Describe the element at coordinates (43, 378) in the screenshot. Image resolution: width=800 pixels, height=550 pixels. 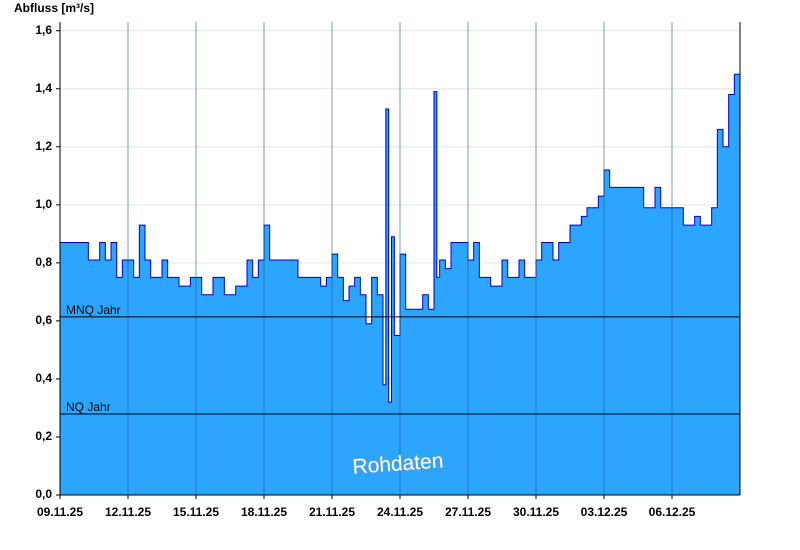
I see `y-tick-label: 0,4` at that location.